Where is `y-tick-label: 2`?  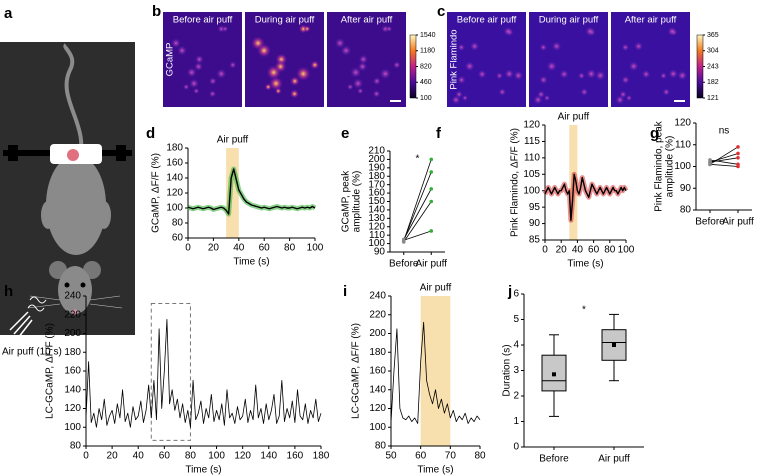
y-tick-label: 2 is located at coordinates (516, 396).